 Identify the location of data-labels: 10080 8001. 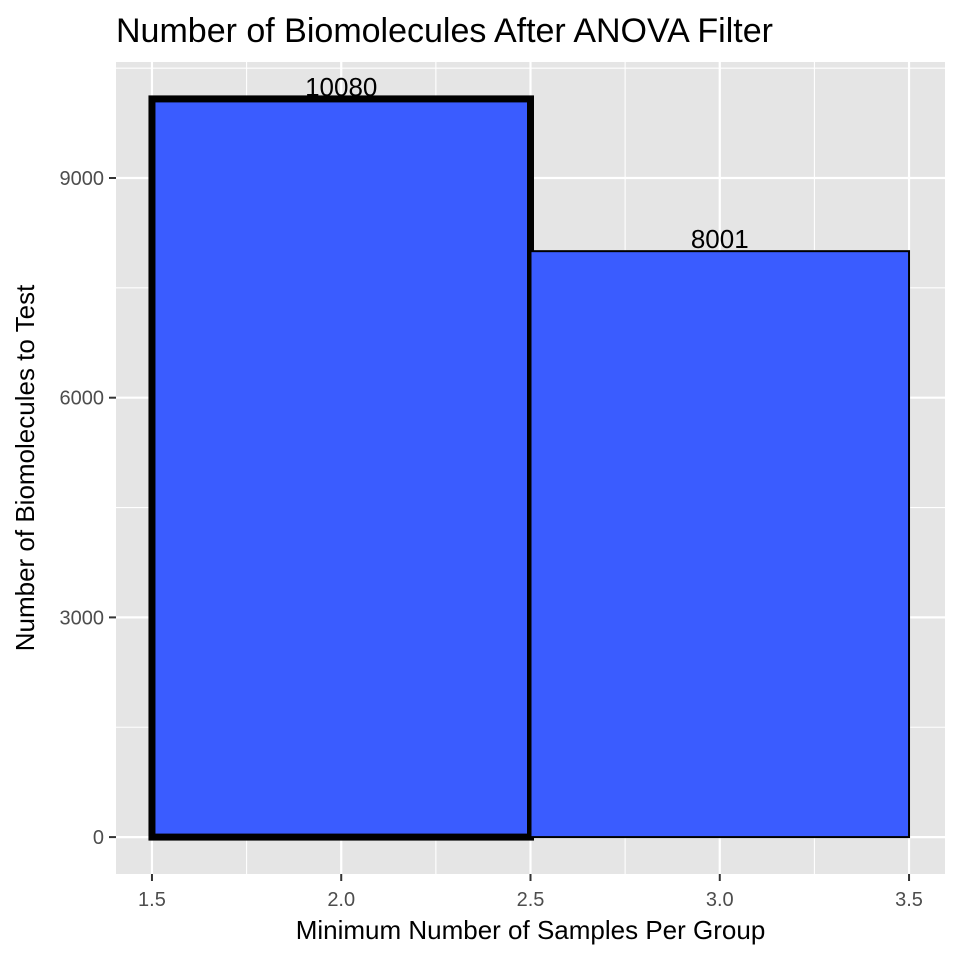
(527, 163).